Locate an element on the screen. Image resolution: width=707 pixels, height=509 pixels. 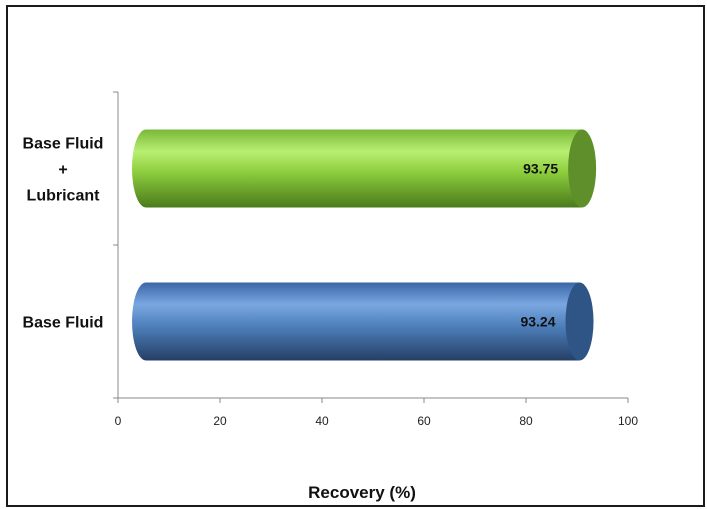
x-tick-label: 40 is located at coordinates (322, 421).